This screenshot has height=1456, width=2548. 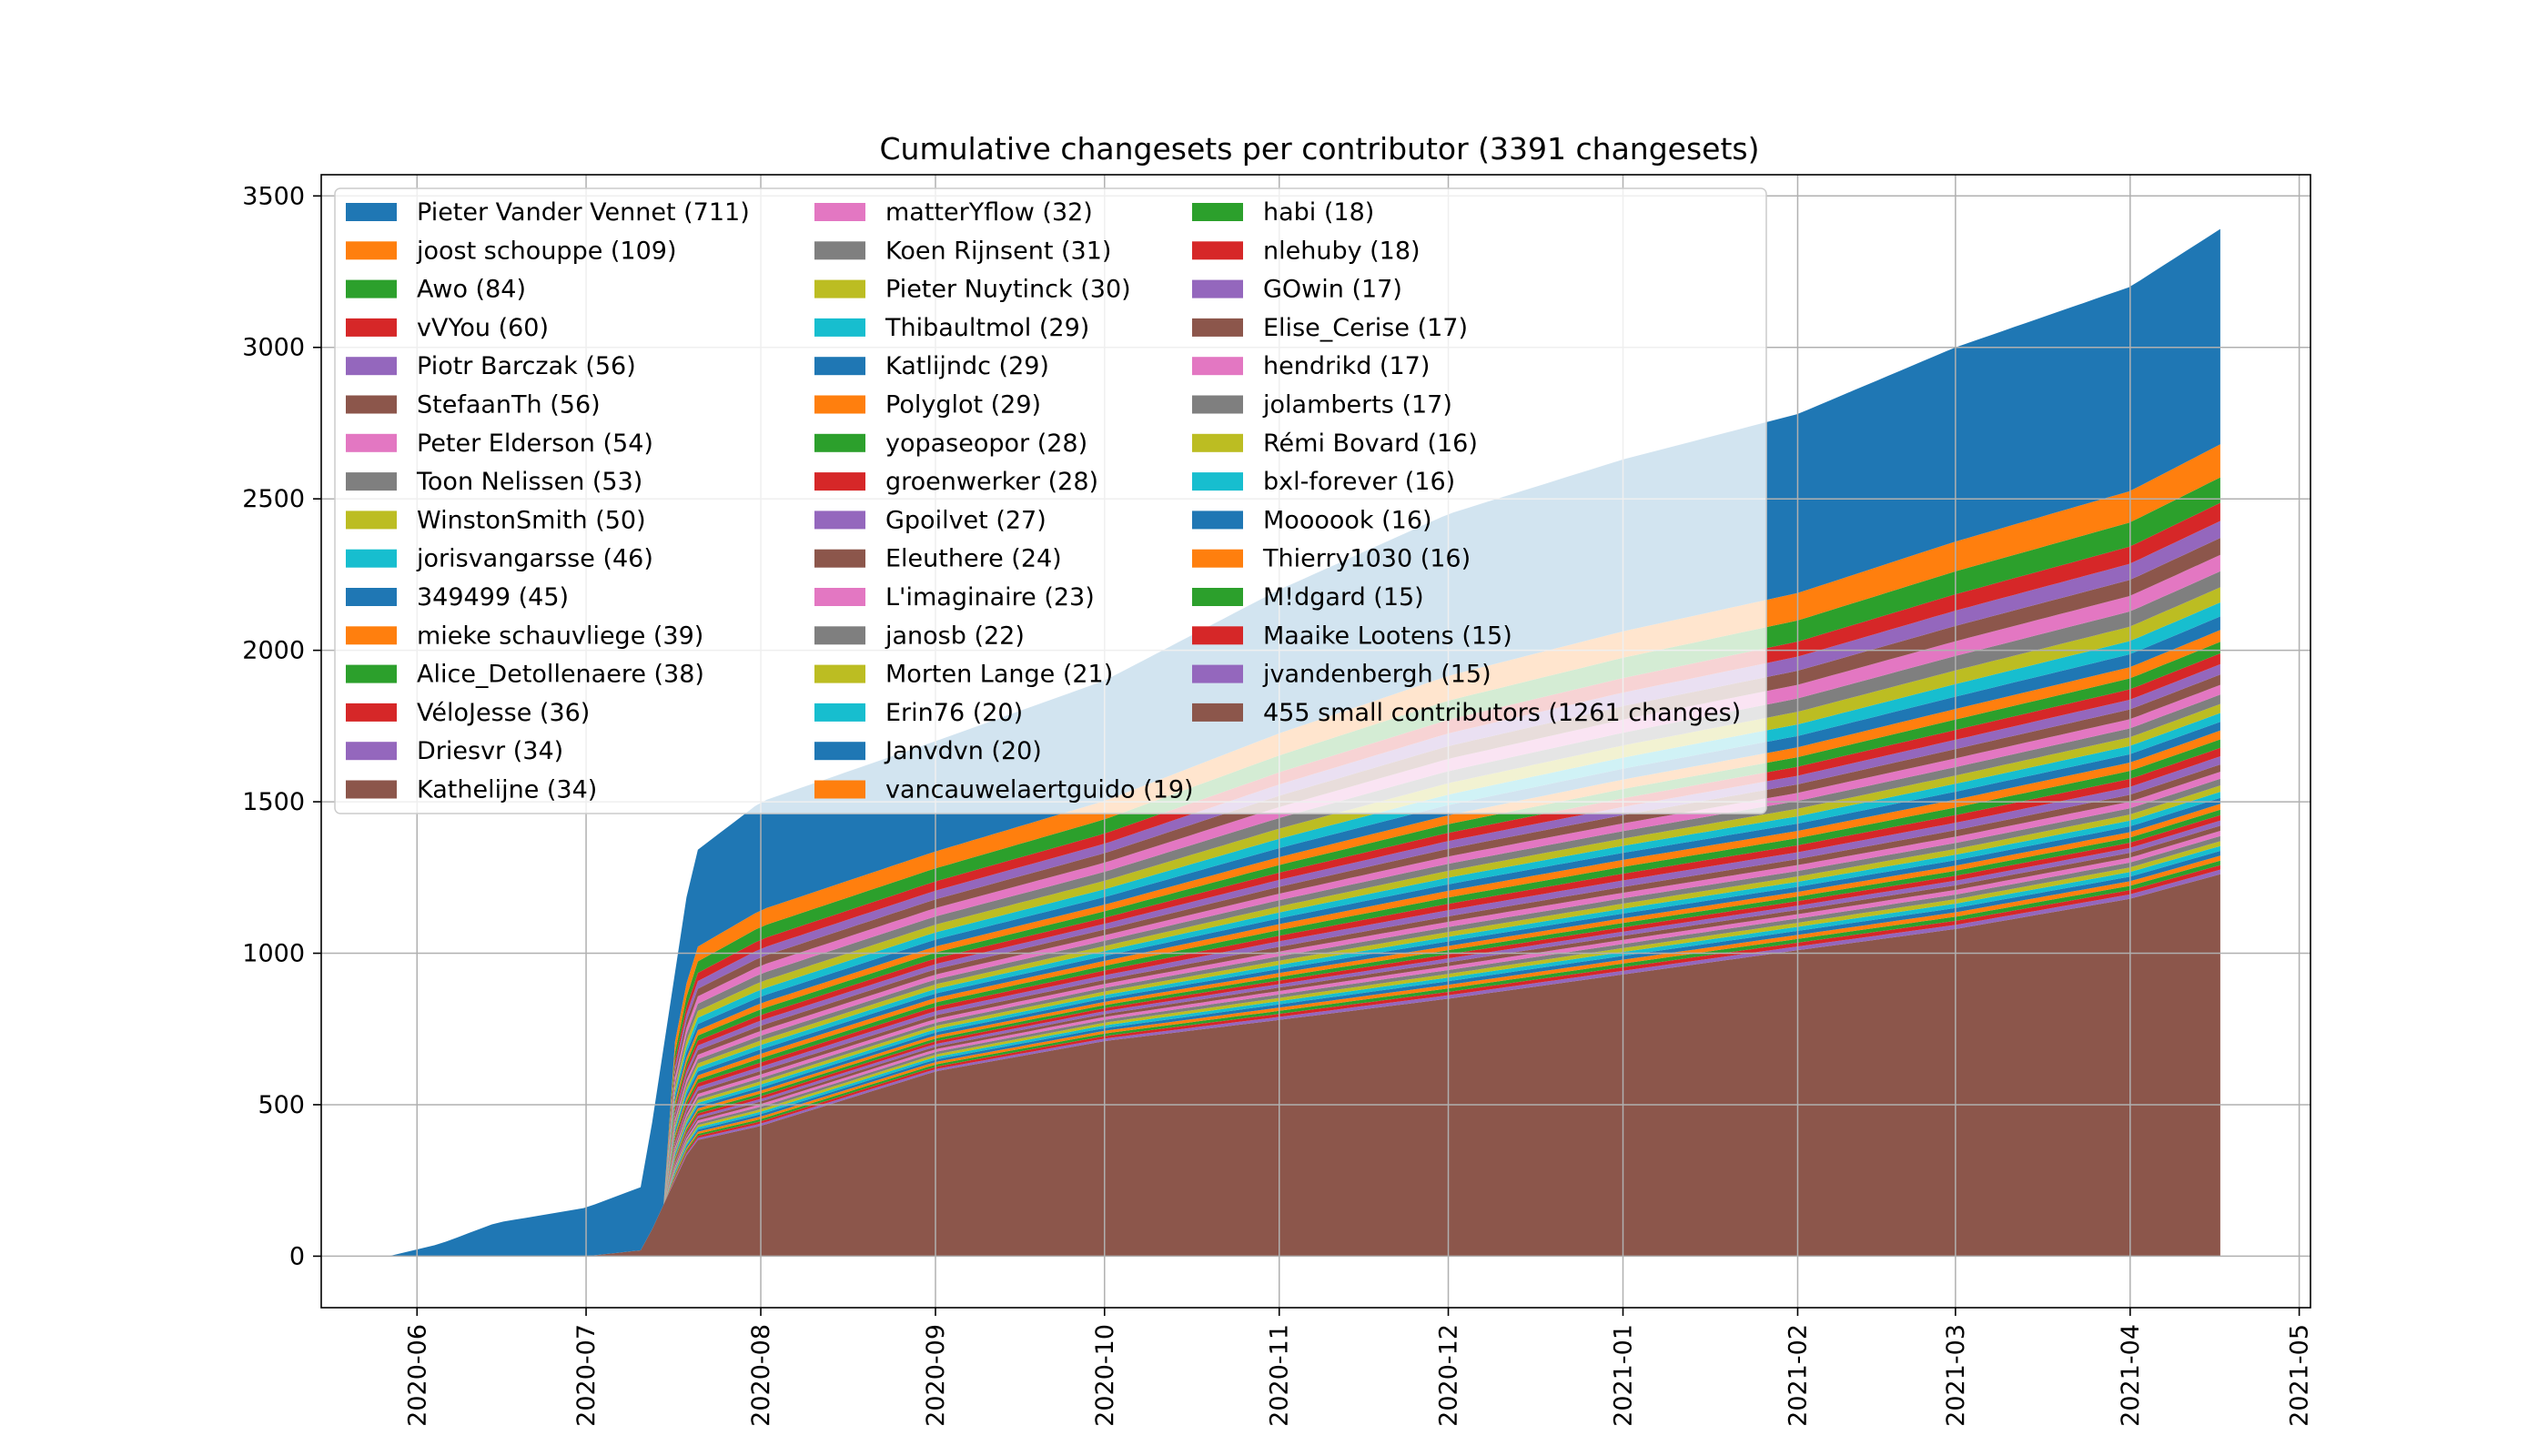 I want to click on legend-label-40: Moooook (16), so click(x=1348, y=520).